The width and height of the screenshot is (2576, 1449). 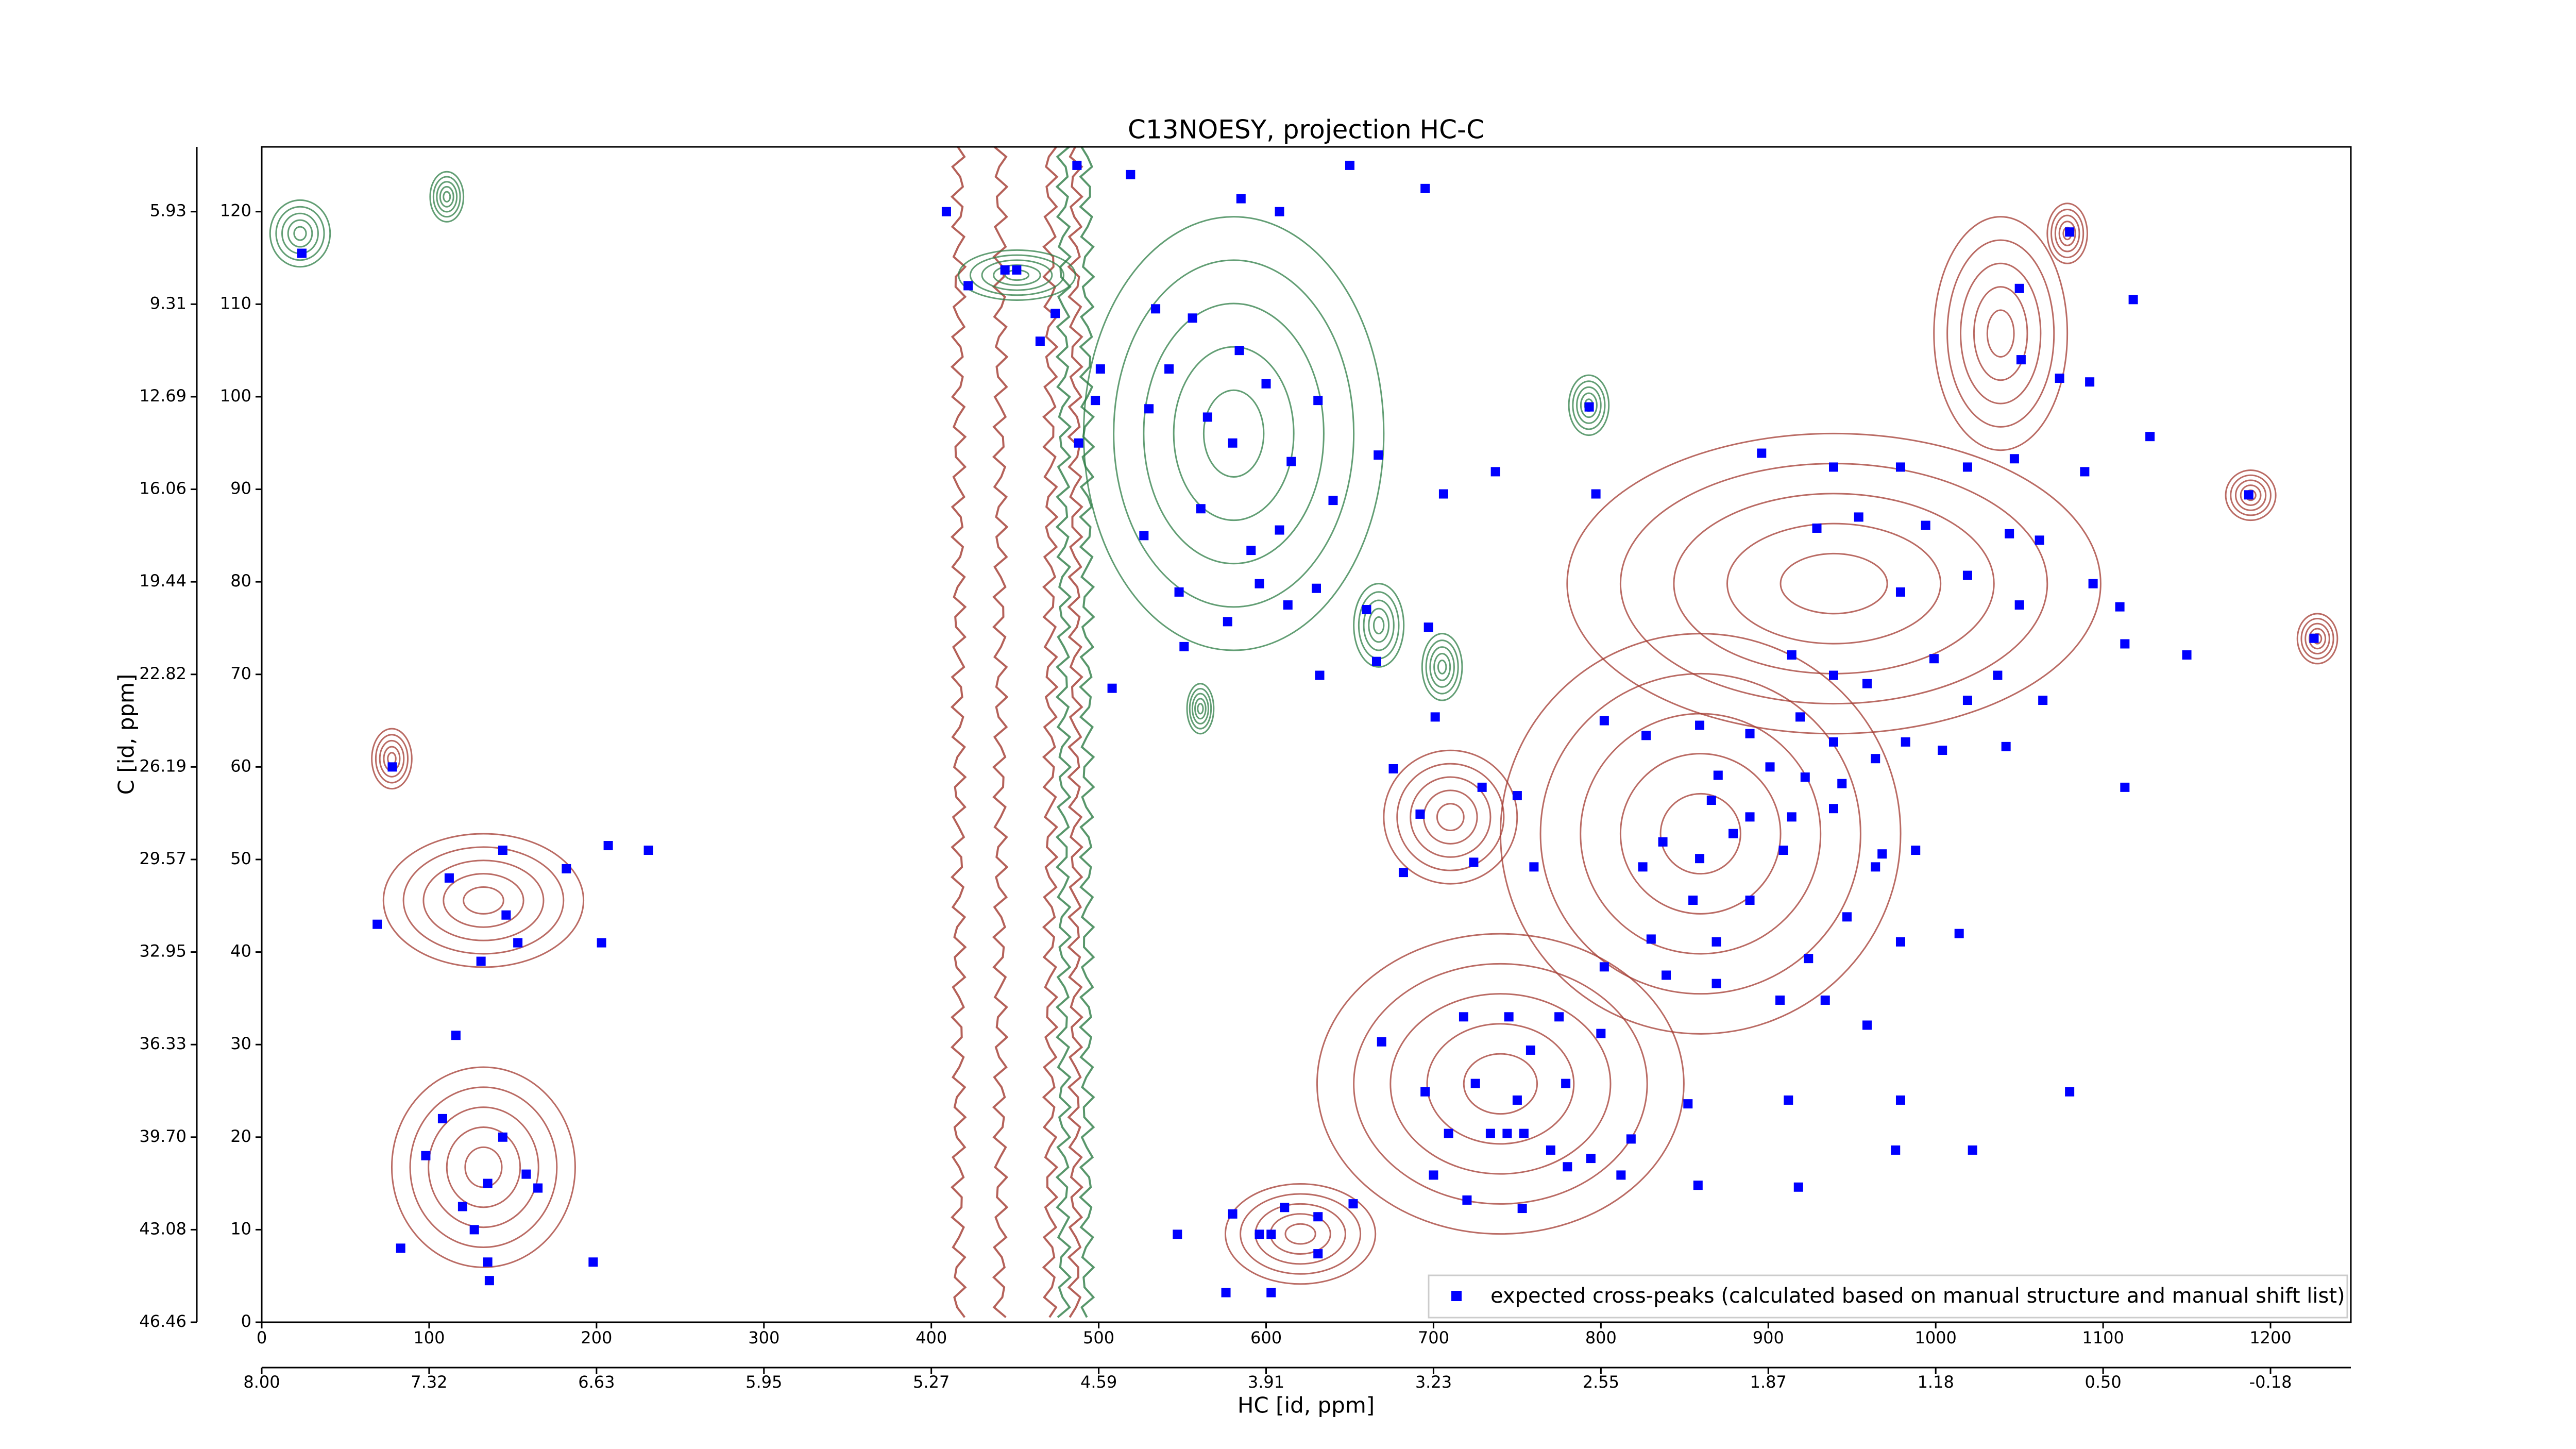 What do you see at coordinates (1000, 732) in the screenshot?
I see `contour-stripe` at bounding box center [1000, 732].